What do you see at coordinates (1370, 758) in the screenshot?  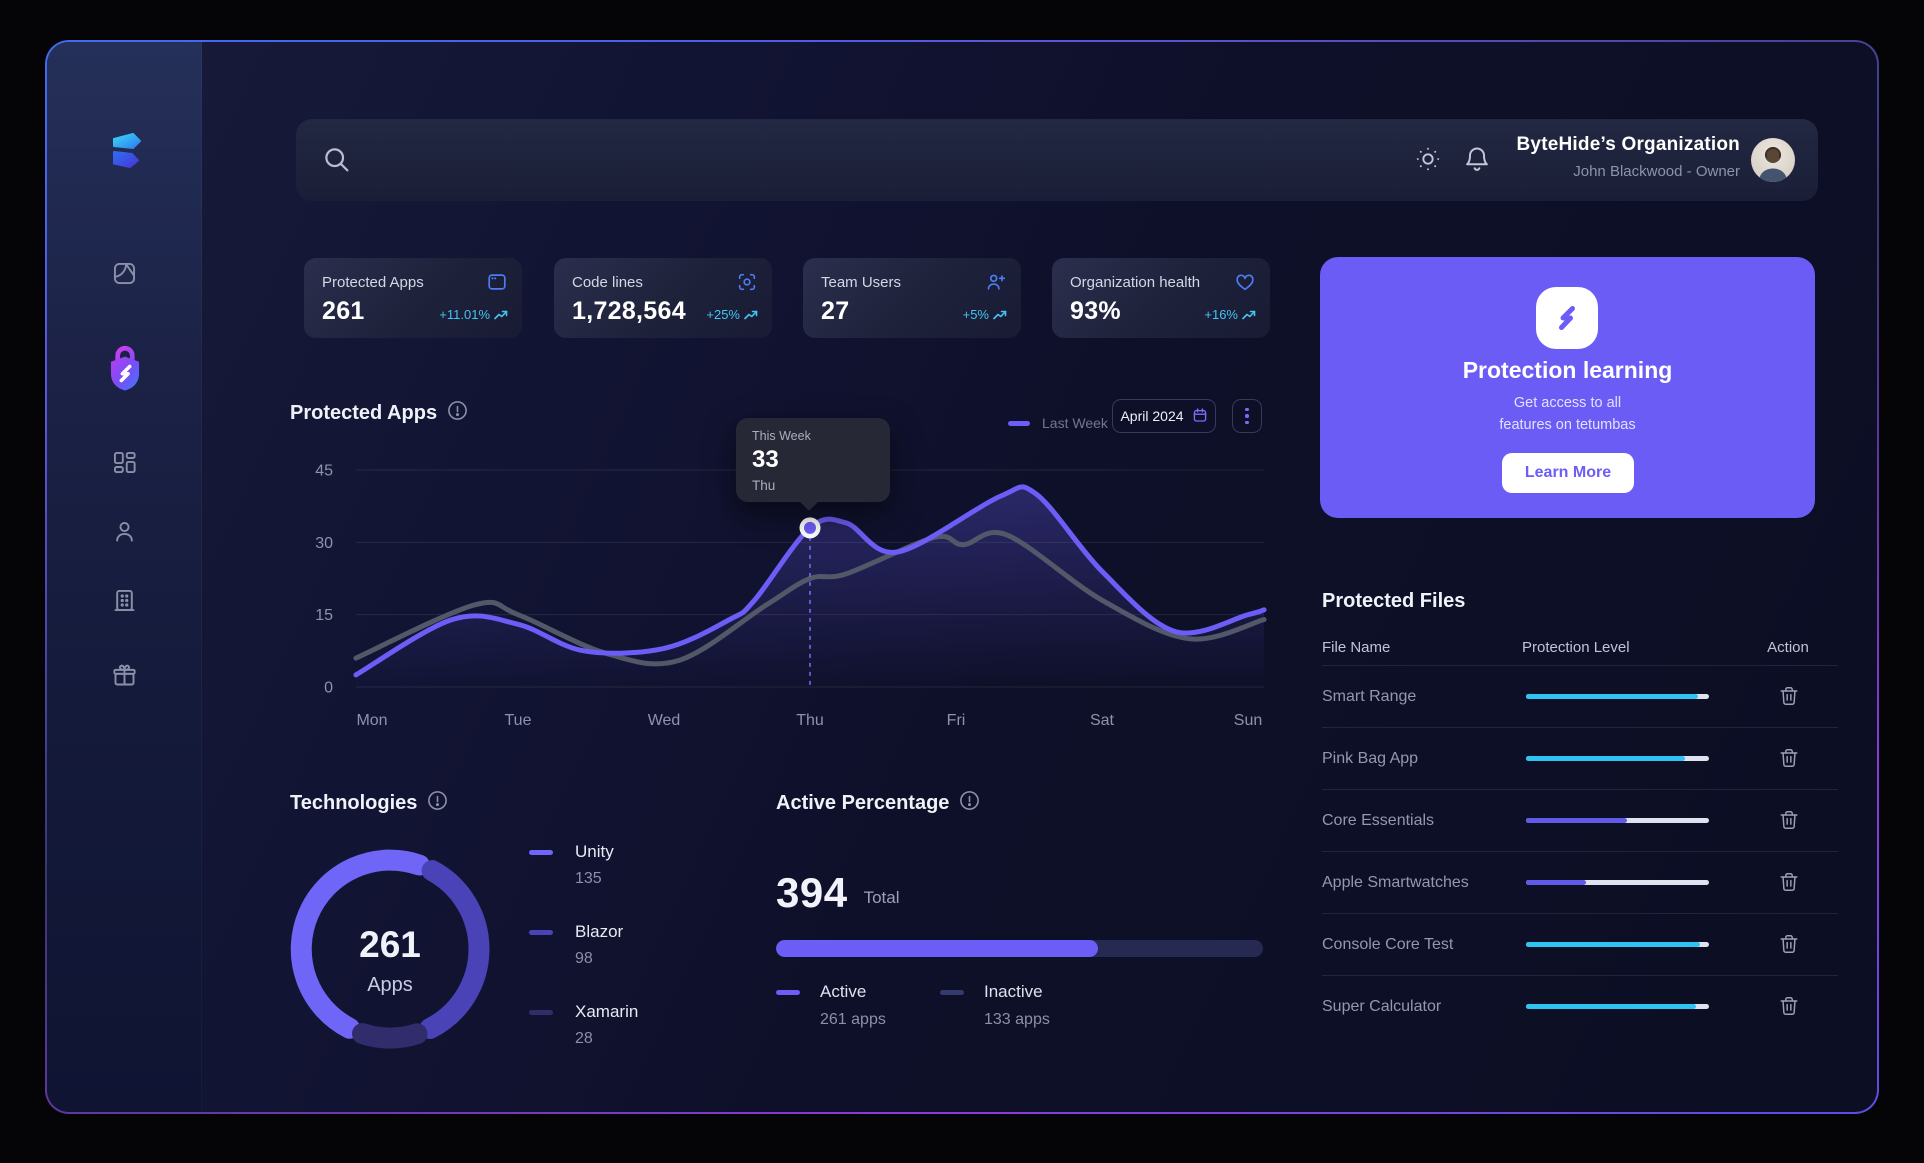 I see `file-name: Pink Bag App` at bounding box center [1370, 758].